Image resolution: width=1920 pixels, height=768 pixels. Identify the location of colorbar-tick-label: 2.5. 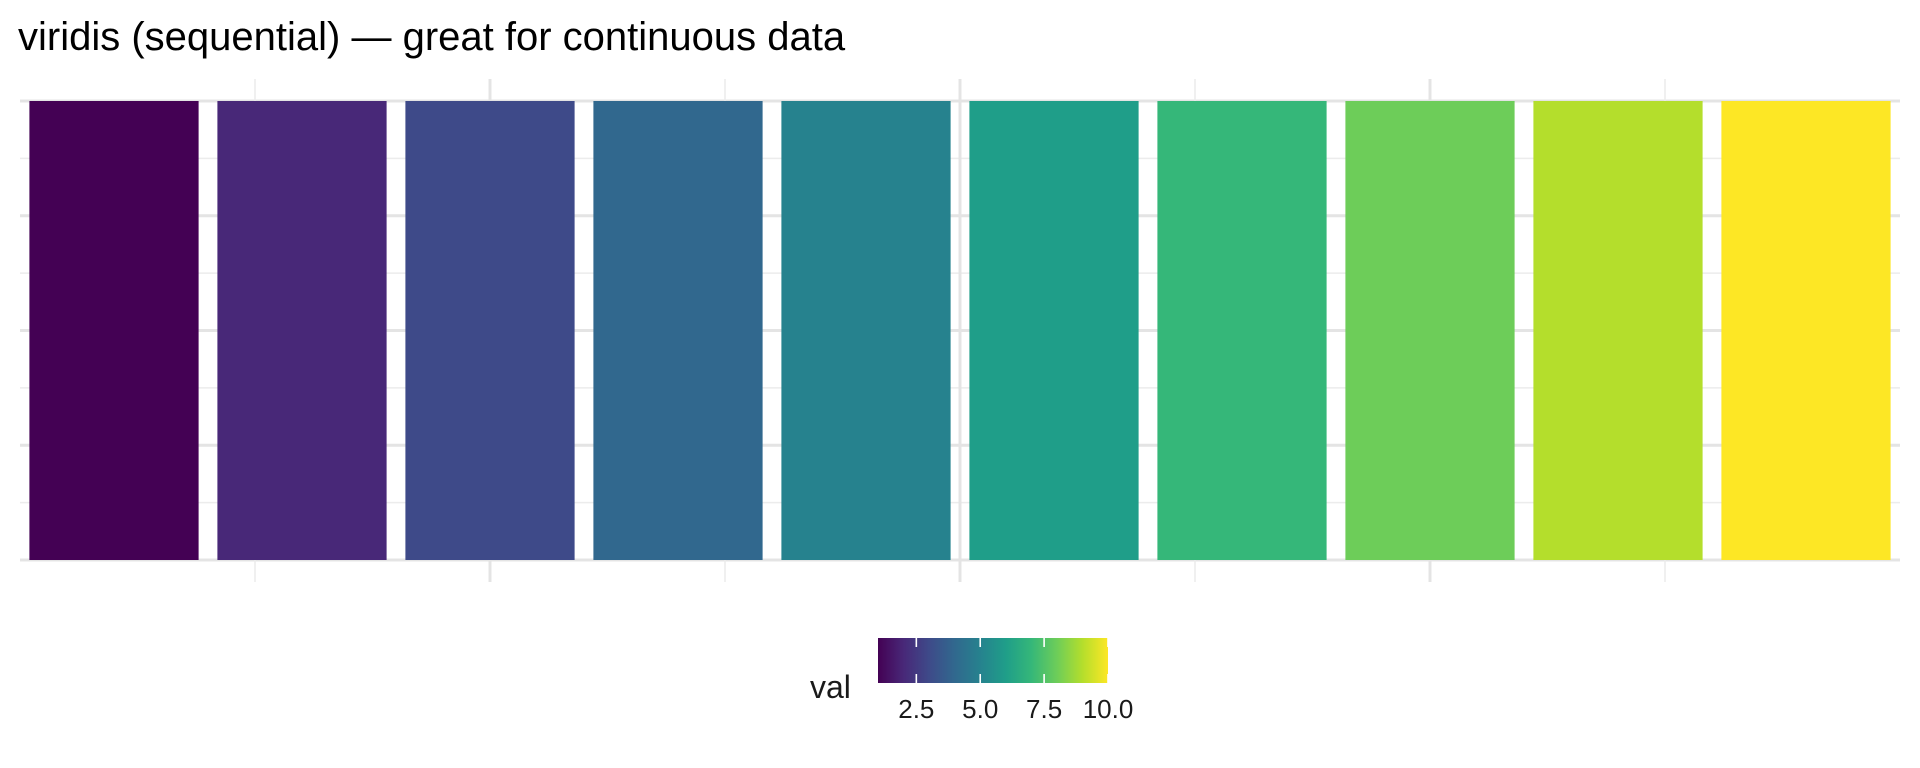
(916, 709).